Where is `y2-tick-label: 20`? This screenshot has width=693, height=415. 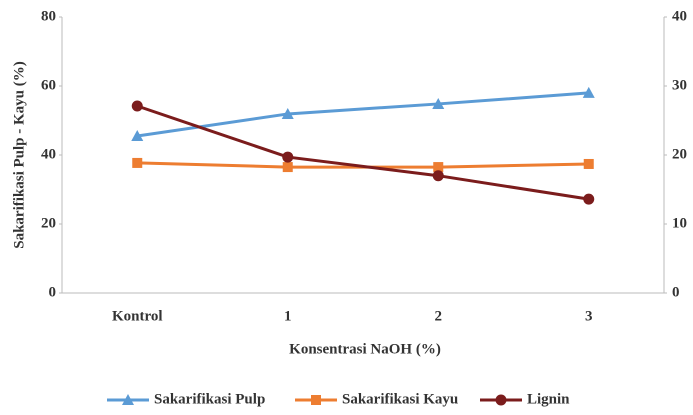 y2-tick-label: 20 is located at coordinates (679, 154).